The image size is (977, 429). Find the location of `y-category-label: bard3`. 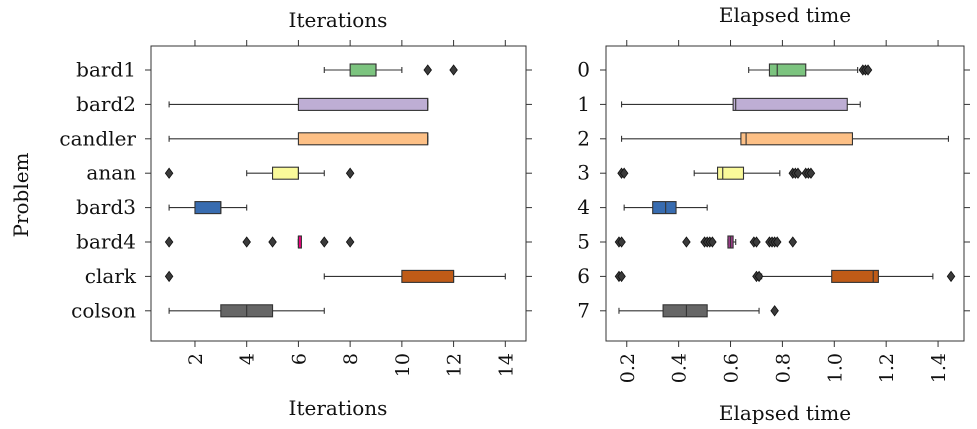

y-category-label: bard3 is located at coordinates (106, 207).